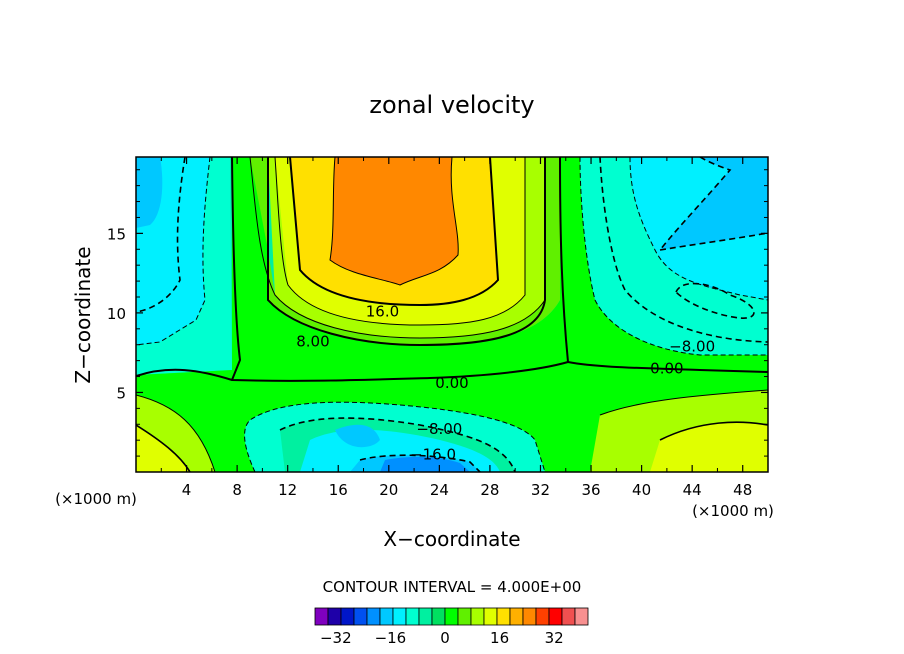  I want to click on contour-plus8, so click(406, 252).